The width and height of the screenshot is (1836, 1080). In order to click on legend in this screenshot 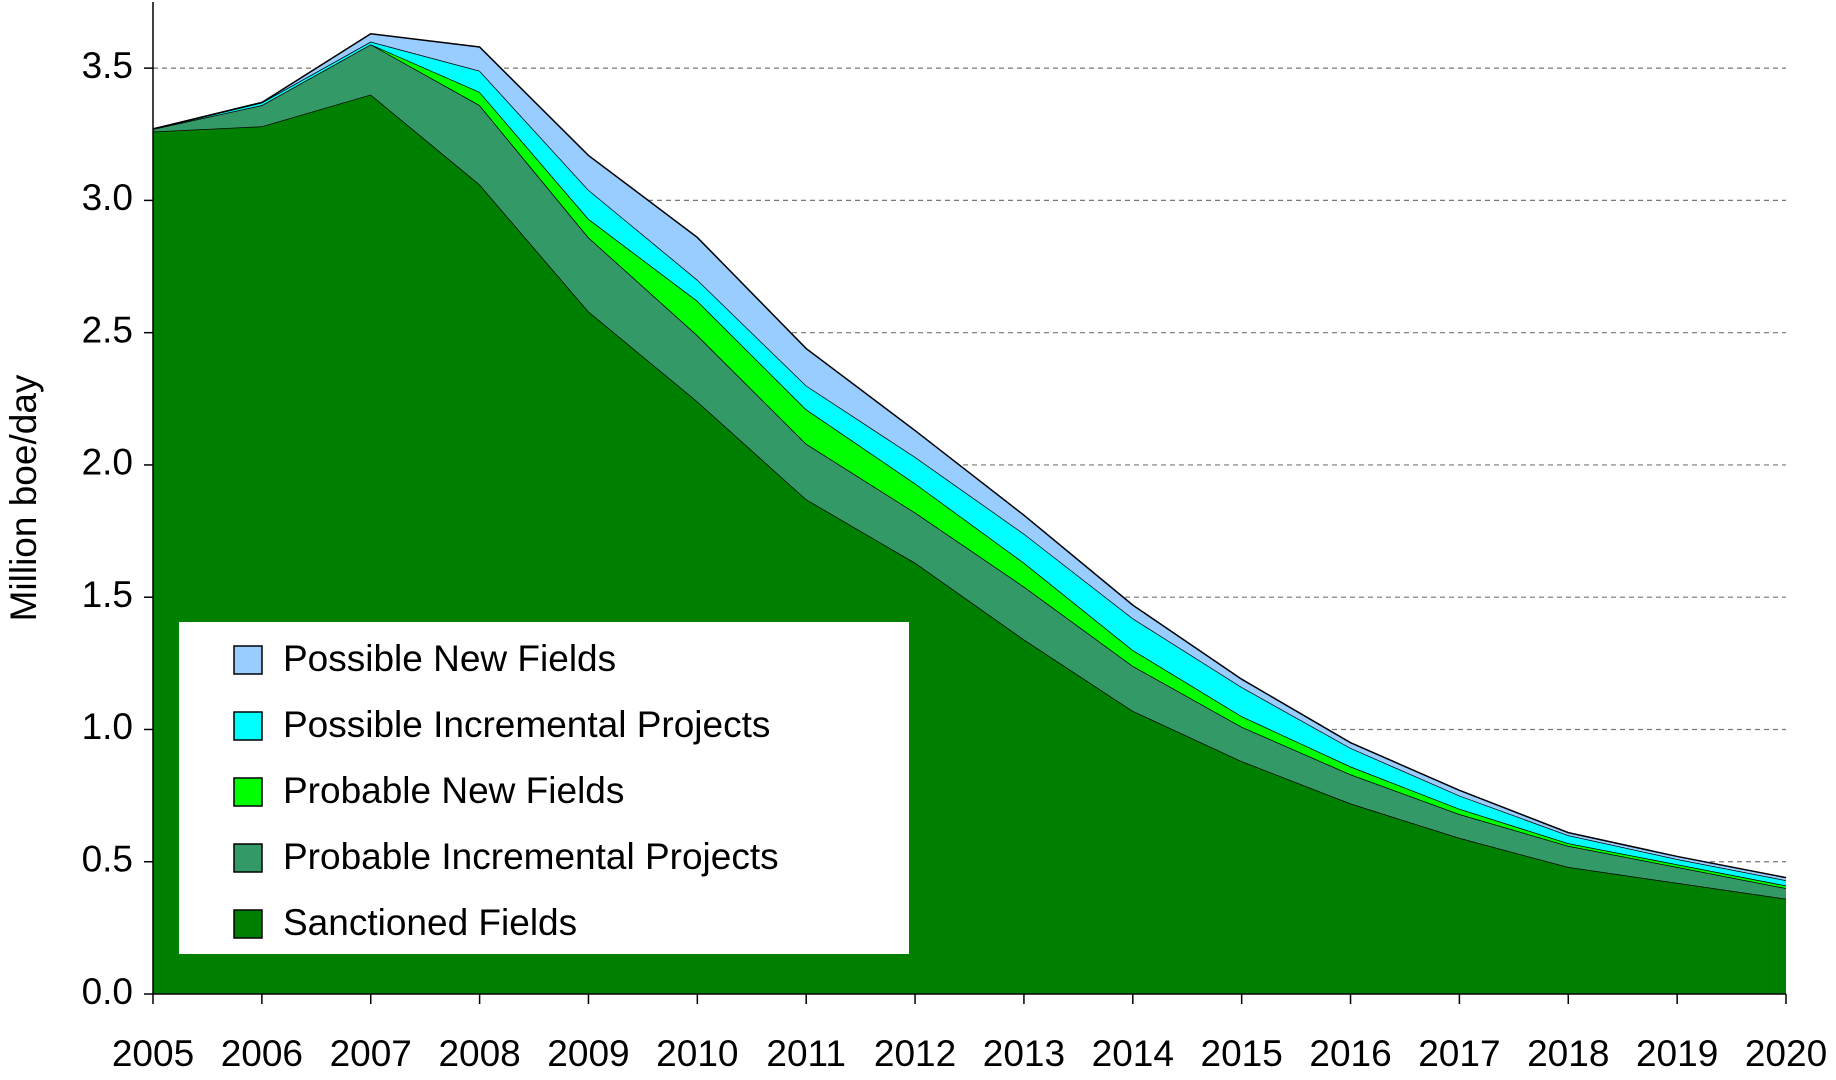, I will do `click(544, 788)`.